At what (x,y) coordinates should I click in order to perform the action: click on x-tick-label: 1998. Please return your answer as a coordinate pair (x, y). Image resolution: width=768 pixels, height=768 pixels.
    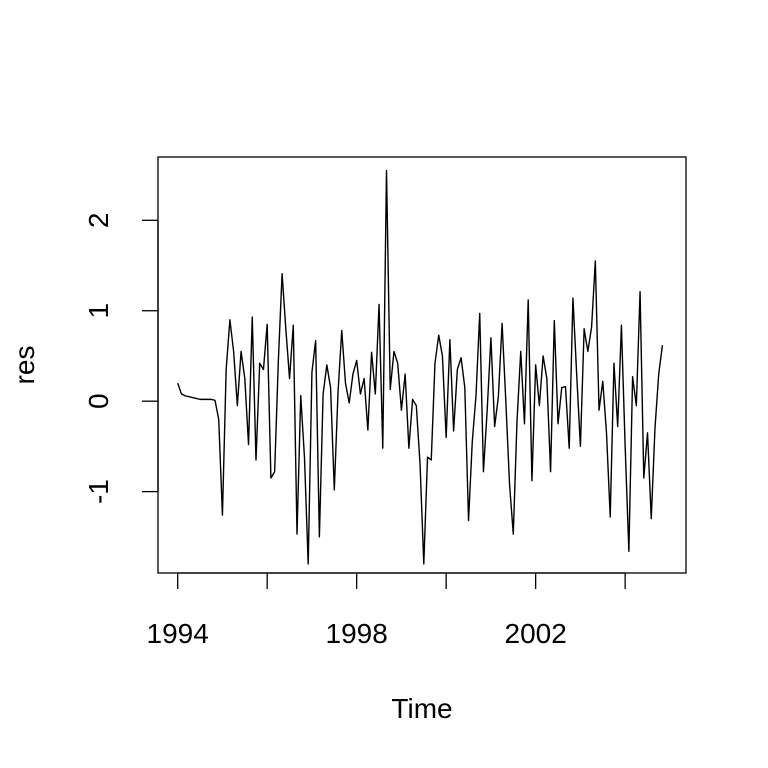
    Looking at the image, I should click on (357, 633).